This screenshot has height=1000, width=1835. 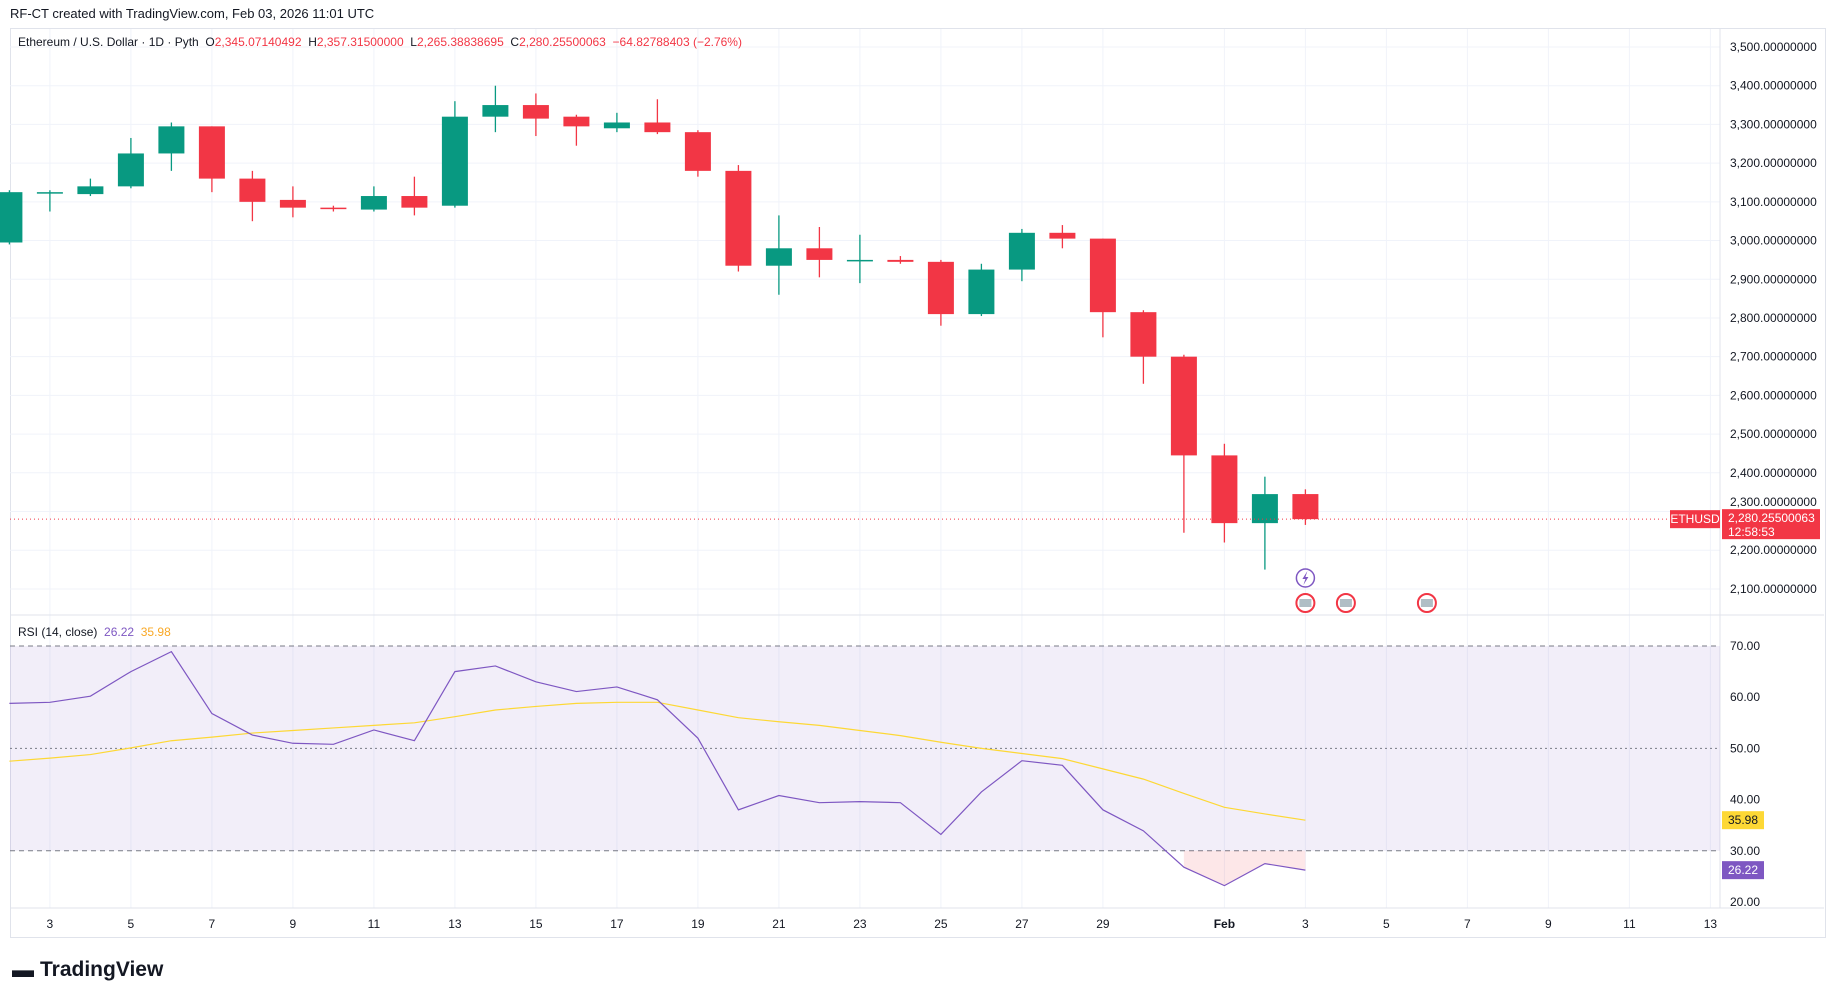 What do you see at coordinates (23, 969) in the screenshot?
I see `tv-logo-icon: ▬` at bounding box center [23, 969].